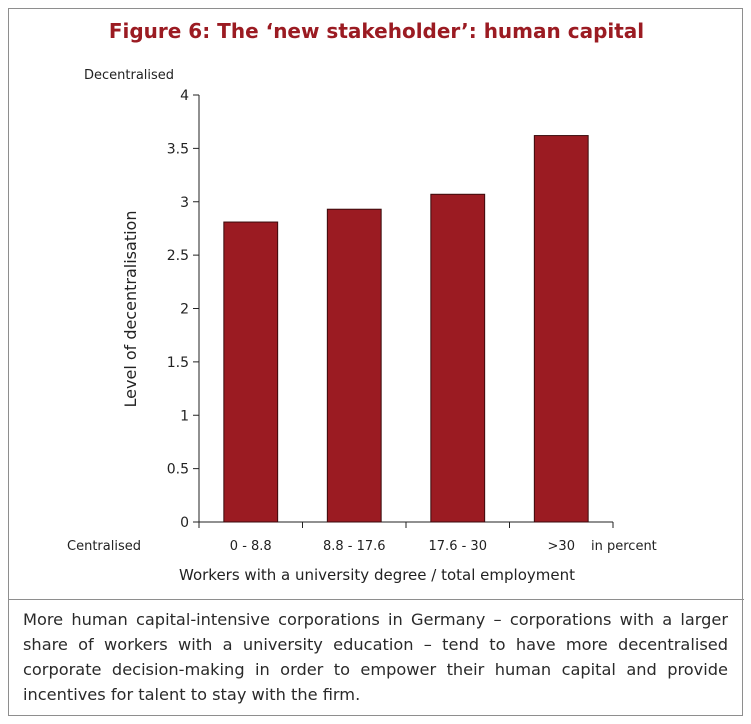 This screenshot has height=724, width=751. I want to click on y-tick-label: 2, so click(184, 310).